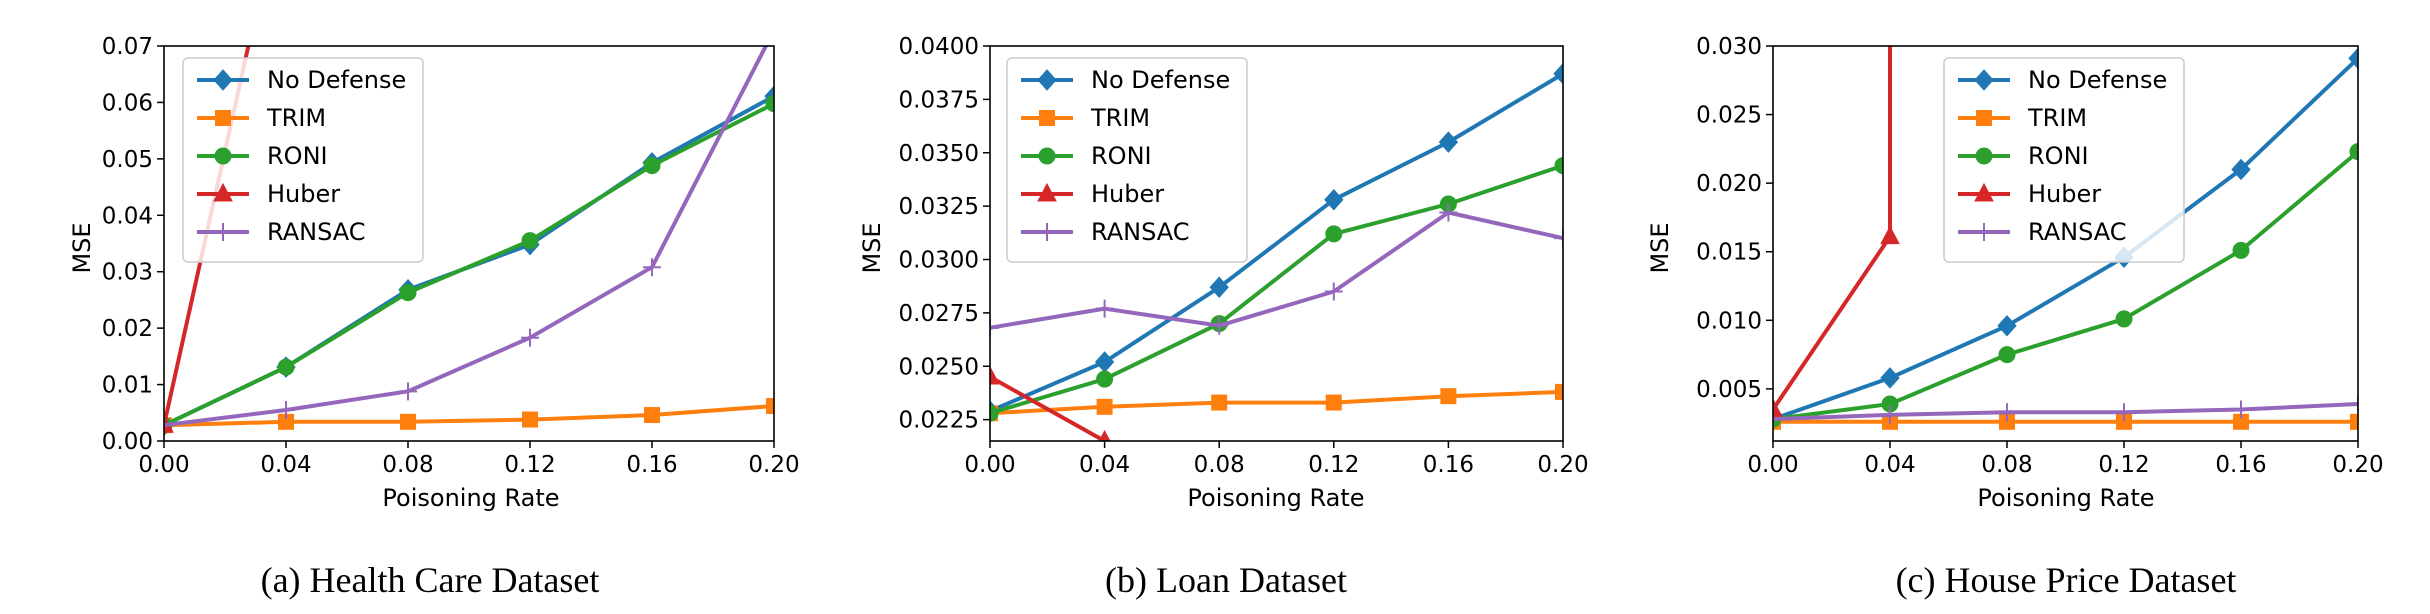 The height and width of the screenshot is (614, 2430). What do you see at coordinates (303, 194) in the screenshot?
I see `legend-label-huber-a: Huber` at bounding box center [303, 194].